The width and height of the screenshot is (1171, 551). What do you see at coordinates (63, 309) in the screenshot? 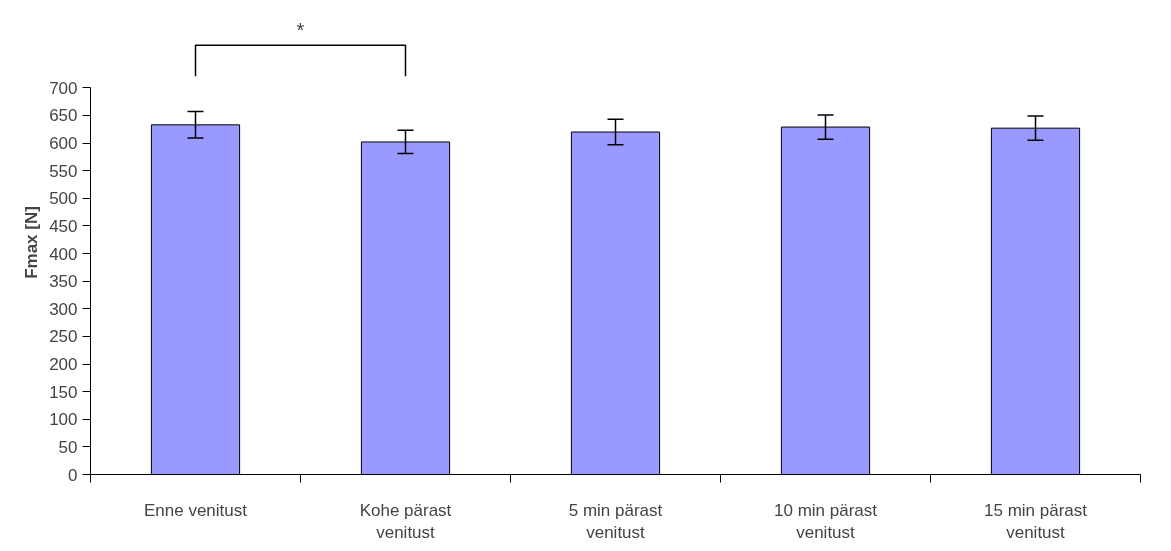
I see `y-tick-label: 300` at bounding box center [63, 309].